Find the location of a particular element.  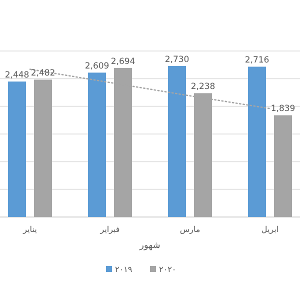

data-label: 1,839 is located at coordinates (283, 109).